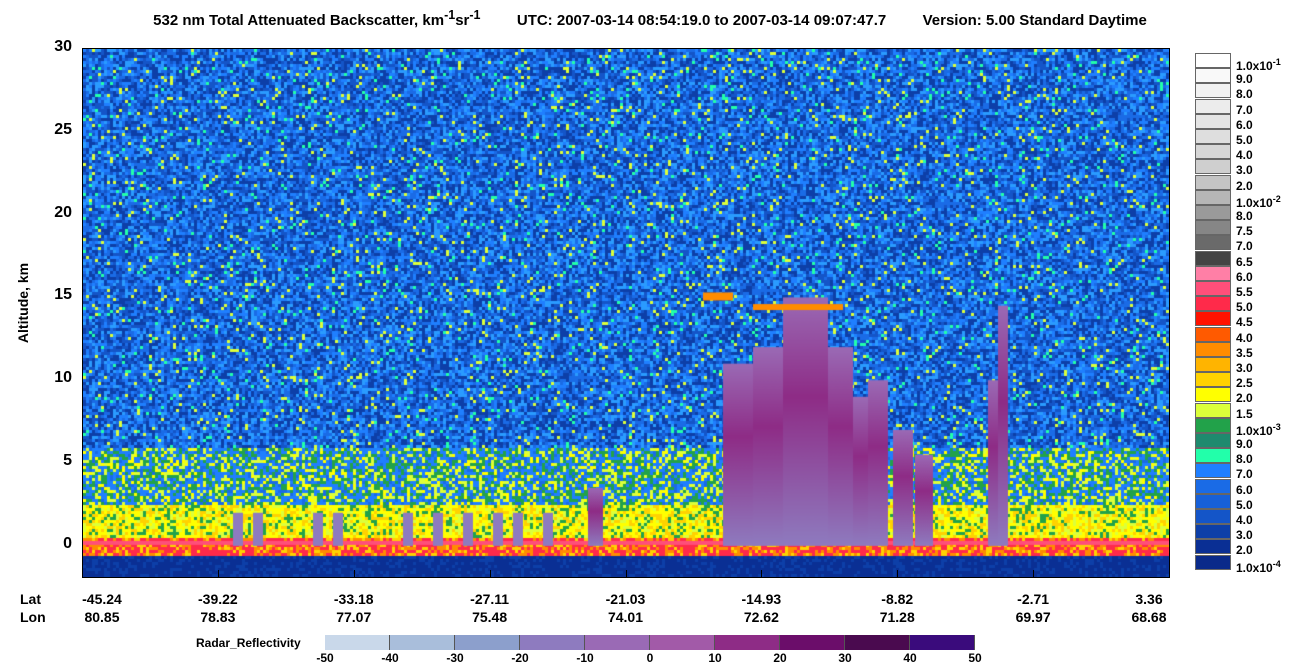  I want to click on x-tick-lat: -2.71, so click(1033, 599).